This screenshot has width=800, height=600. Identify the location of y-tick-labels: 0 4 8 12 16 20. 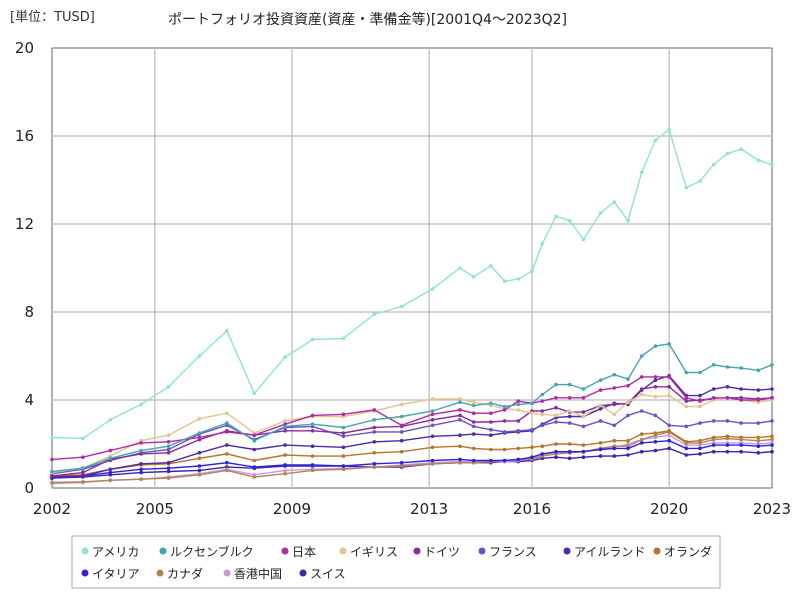
(24, 268).